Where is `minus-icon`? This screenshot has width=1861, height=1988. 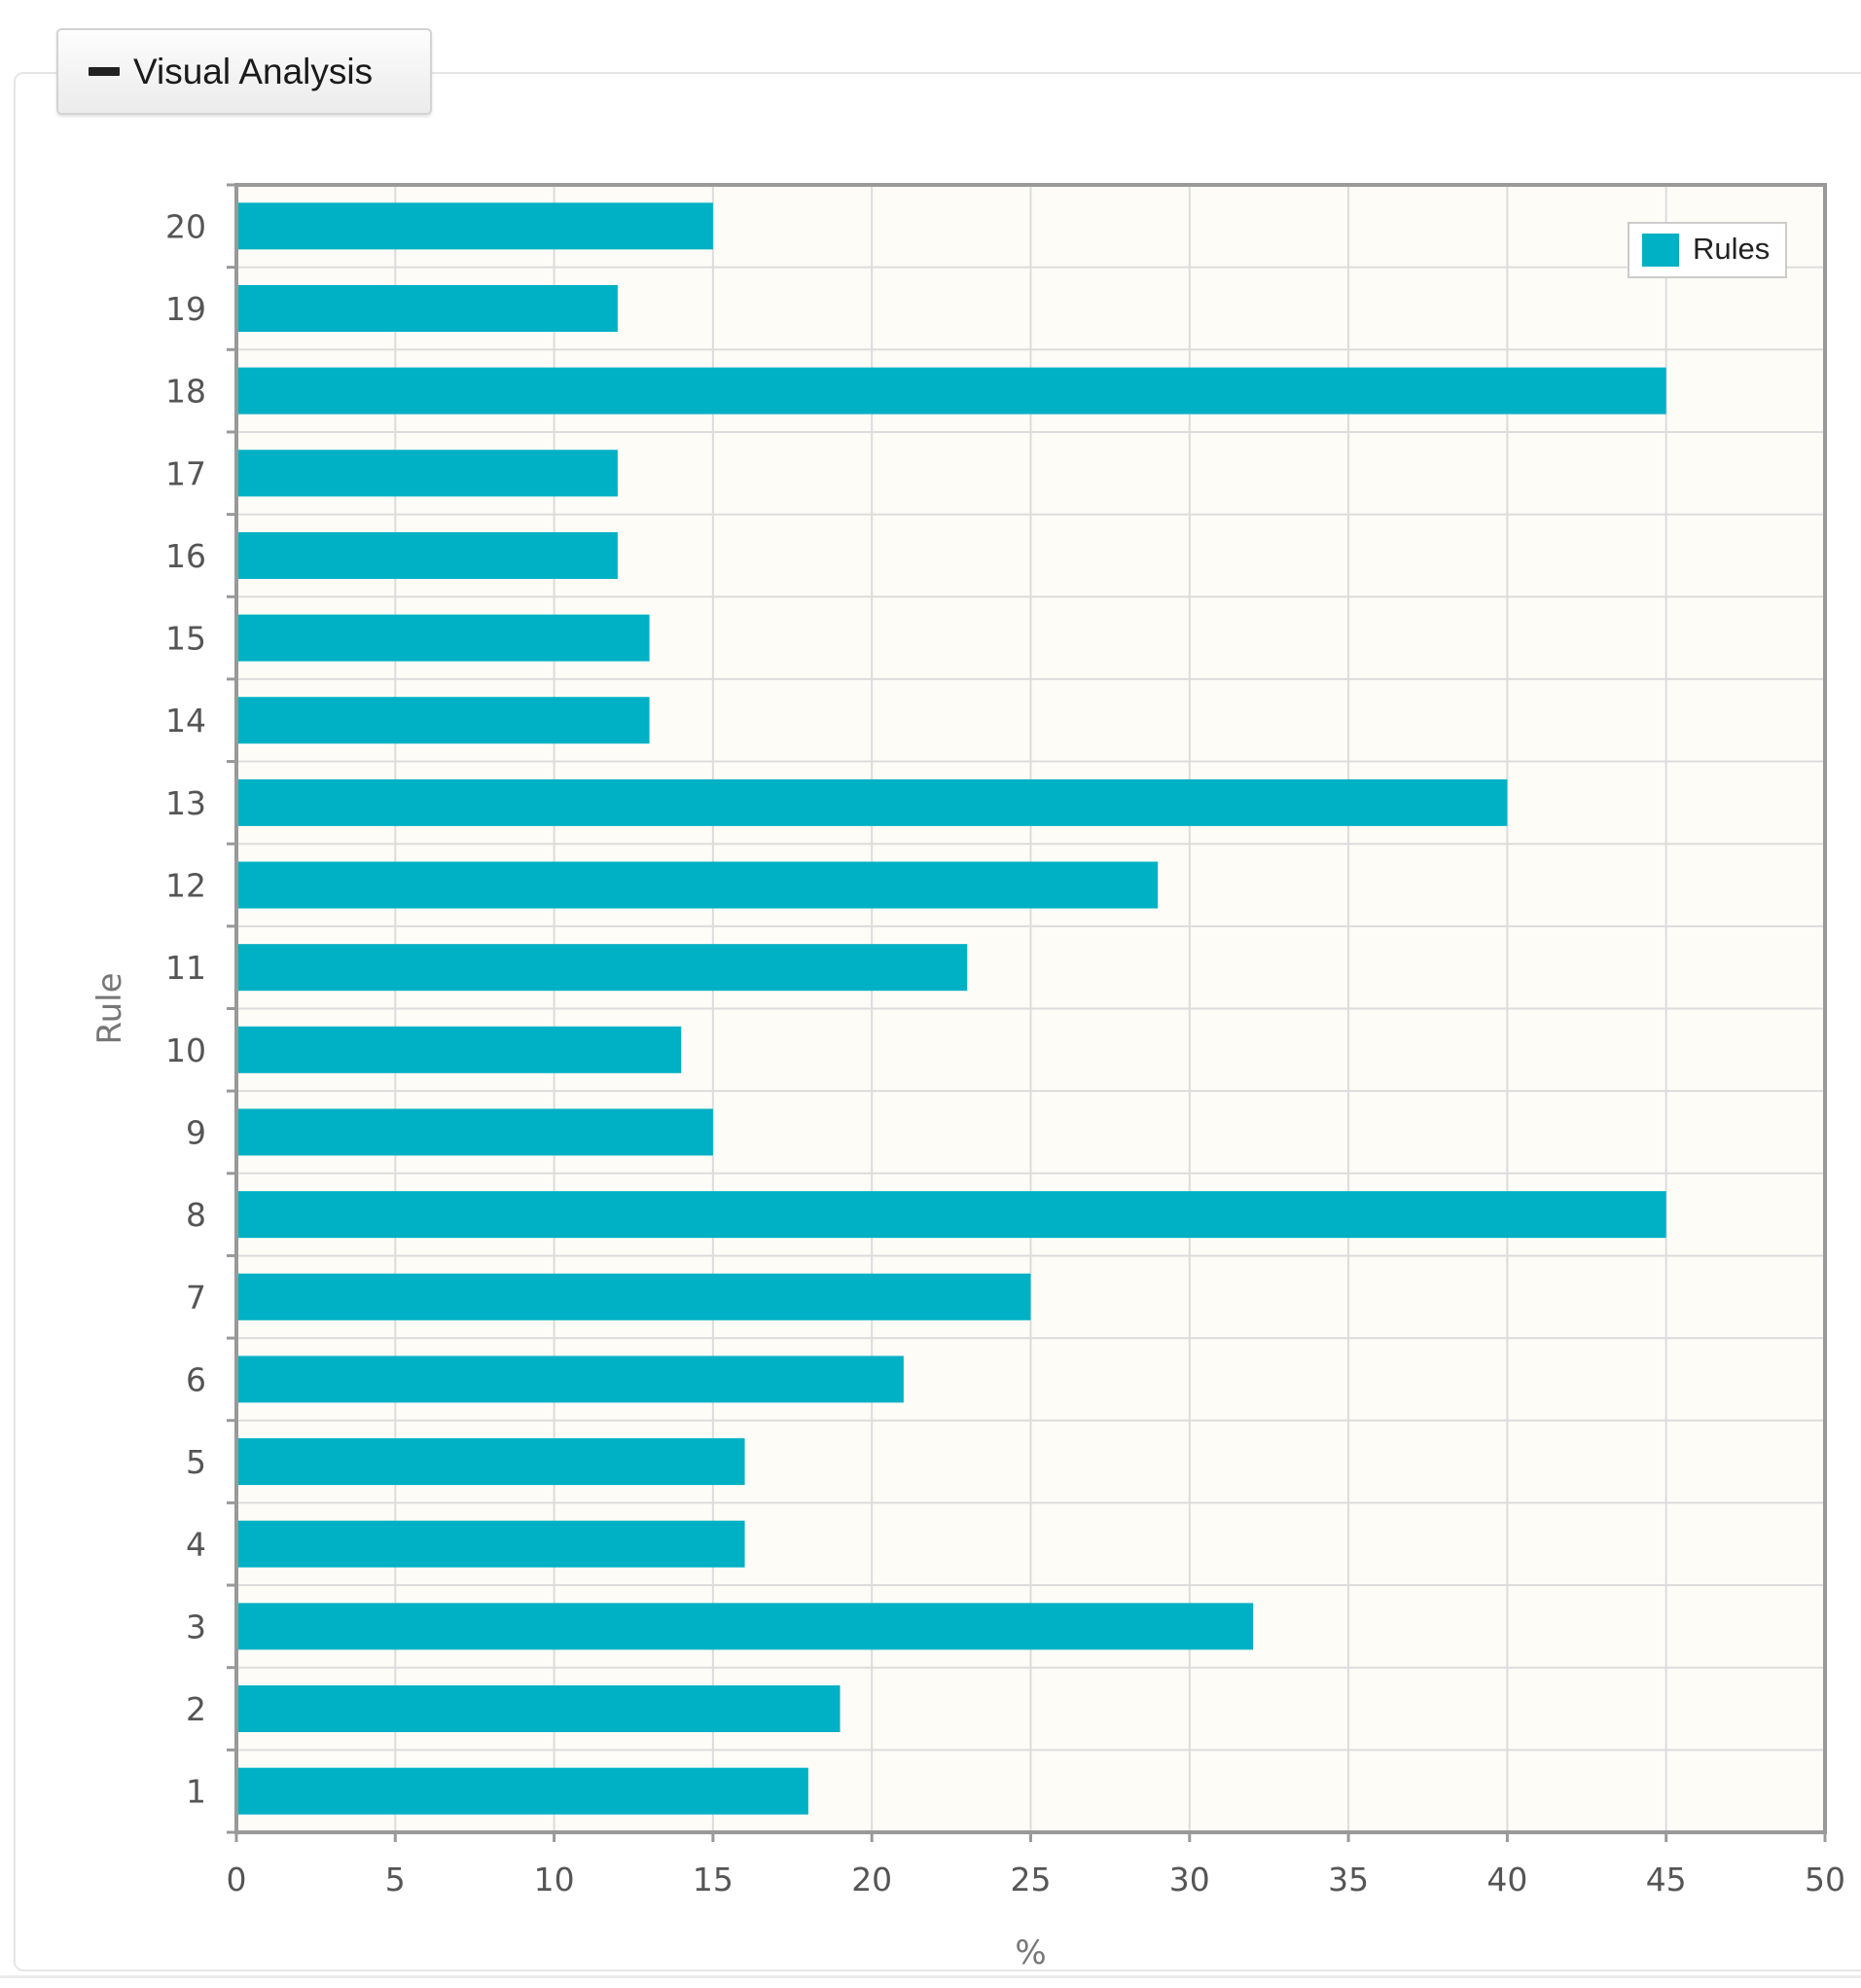 minus-icon is located at coordinates (105, 71).